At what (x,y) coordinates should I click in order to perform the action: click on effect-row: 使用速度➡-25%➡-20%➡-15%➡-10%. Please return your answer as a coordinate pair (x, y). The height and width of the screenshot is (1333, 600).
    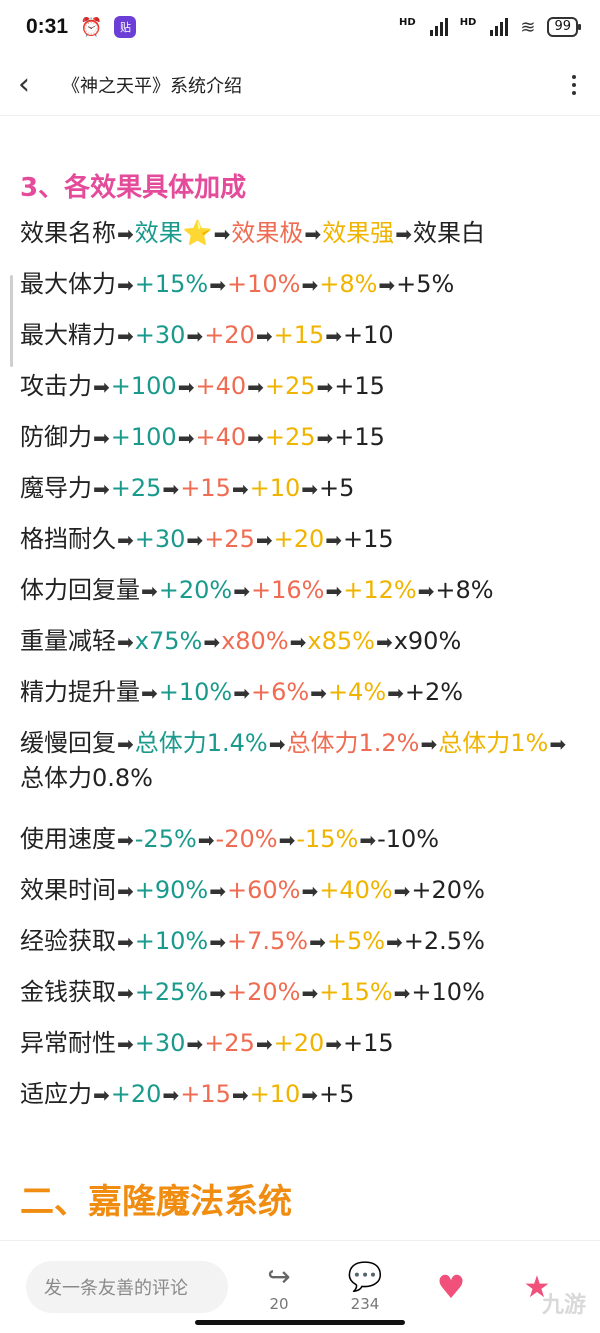
    Looking at the image, I should click on (300, 839).